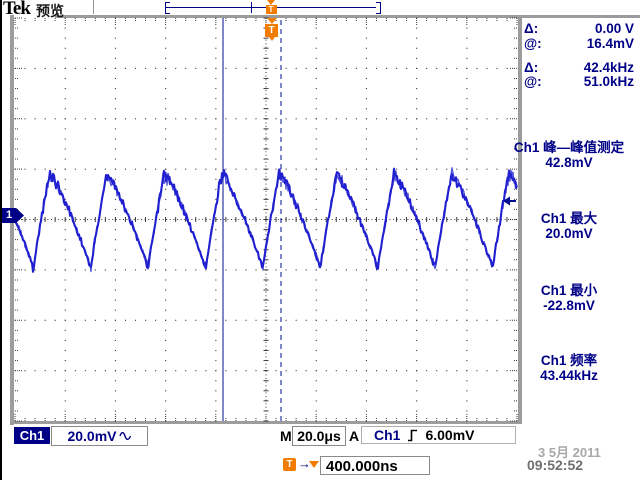  What do you see at coordinates (304, 463) in the screenshot?
I see `right-arrow-icon: →` at bounding box center [304, 463].